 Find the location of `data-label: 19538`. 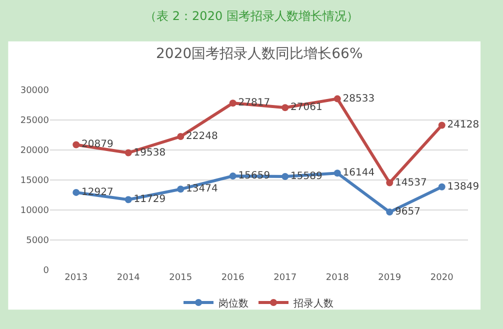

data-label: 19538 is located at coordinates (150, 152).